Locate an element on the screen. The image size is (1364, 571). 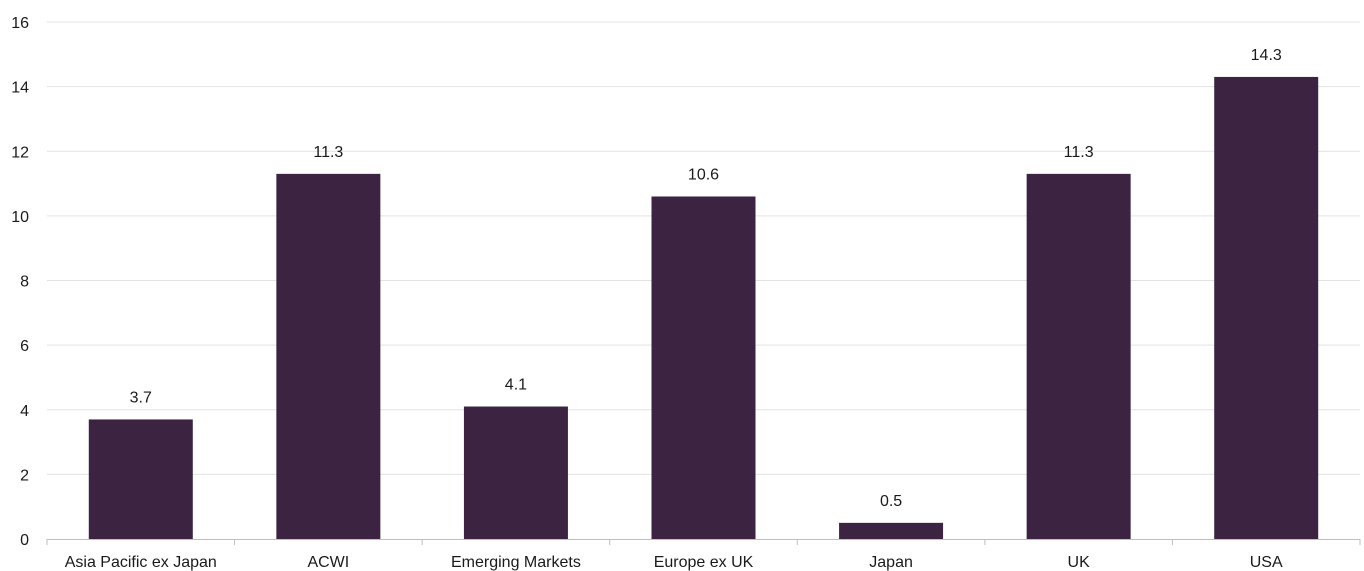
y-tick-label: 6 is located at coordinates (24, 346).